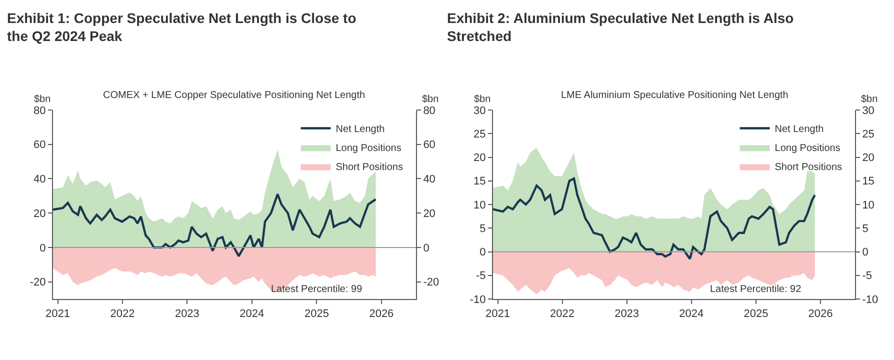 The height and width of the screenshot is (360, 894). Describe the element at coordinates (429, 180) in the screenshot. I see `y2-tick-label: 40` at that location.